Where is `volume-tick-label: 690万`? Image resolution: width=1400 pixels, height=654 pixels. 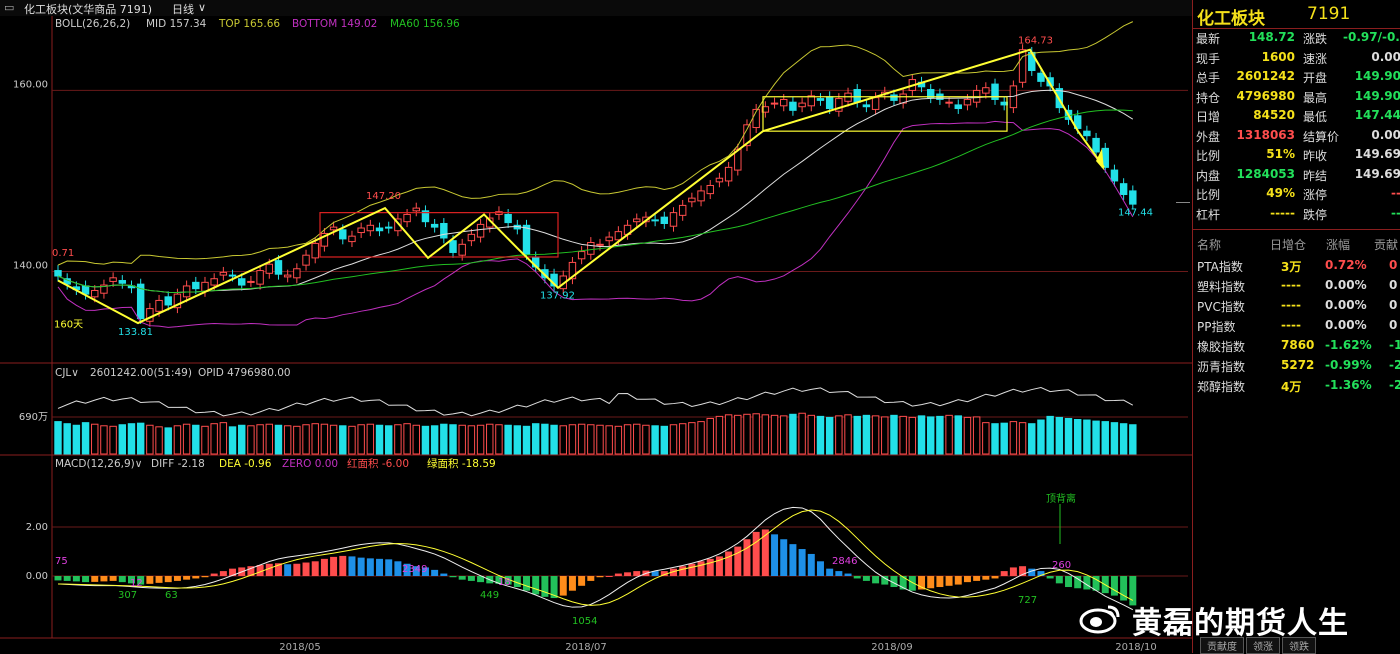 volume-tick-label: 690万 is located at coordinates (33, 417).